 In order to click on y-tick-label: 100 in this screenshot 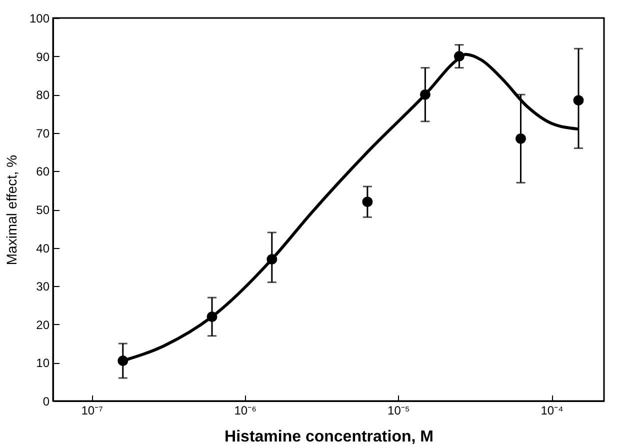, I will do `click(39, 19)`.